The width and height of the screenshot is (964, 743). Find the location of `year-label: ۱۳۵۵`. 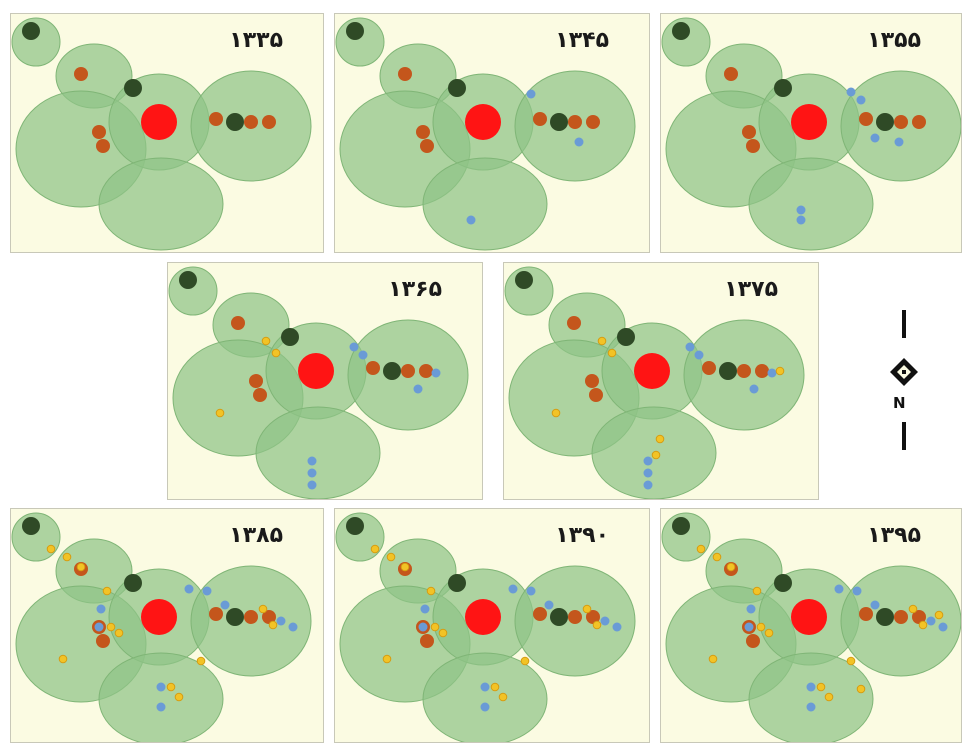

year-label: ۱۳۵۵ is located at coordinates (894, 40).